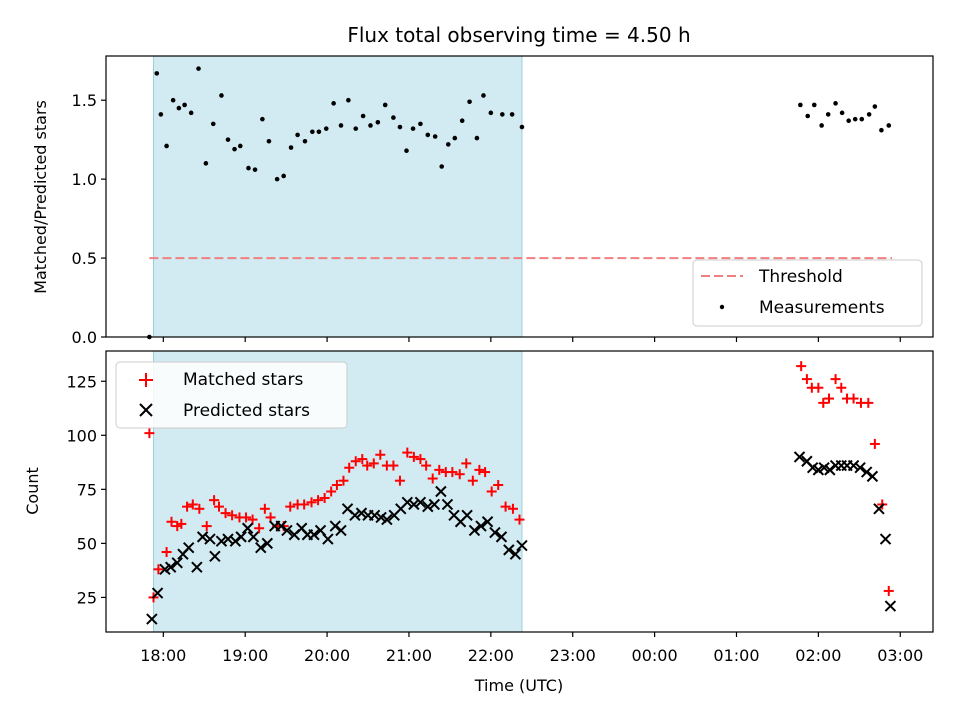 The height and width of the screenshot is (720, 960). I want to click on predicted-legend-marker, so click(146, 410).